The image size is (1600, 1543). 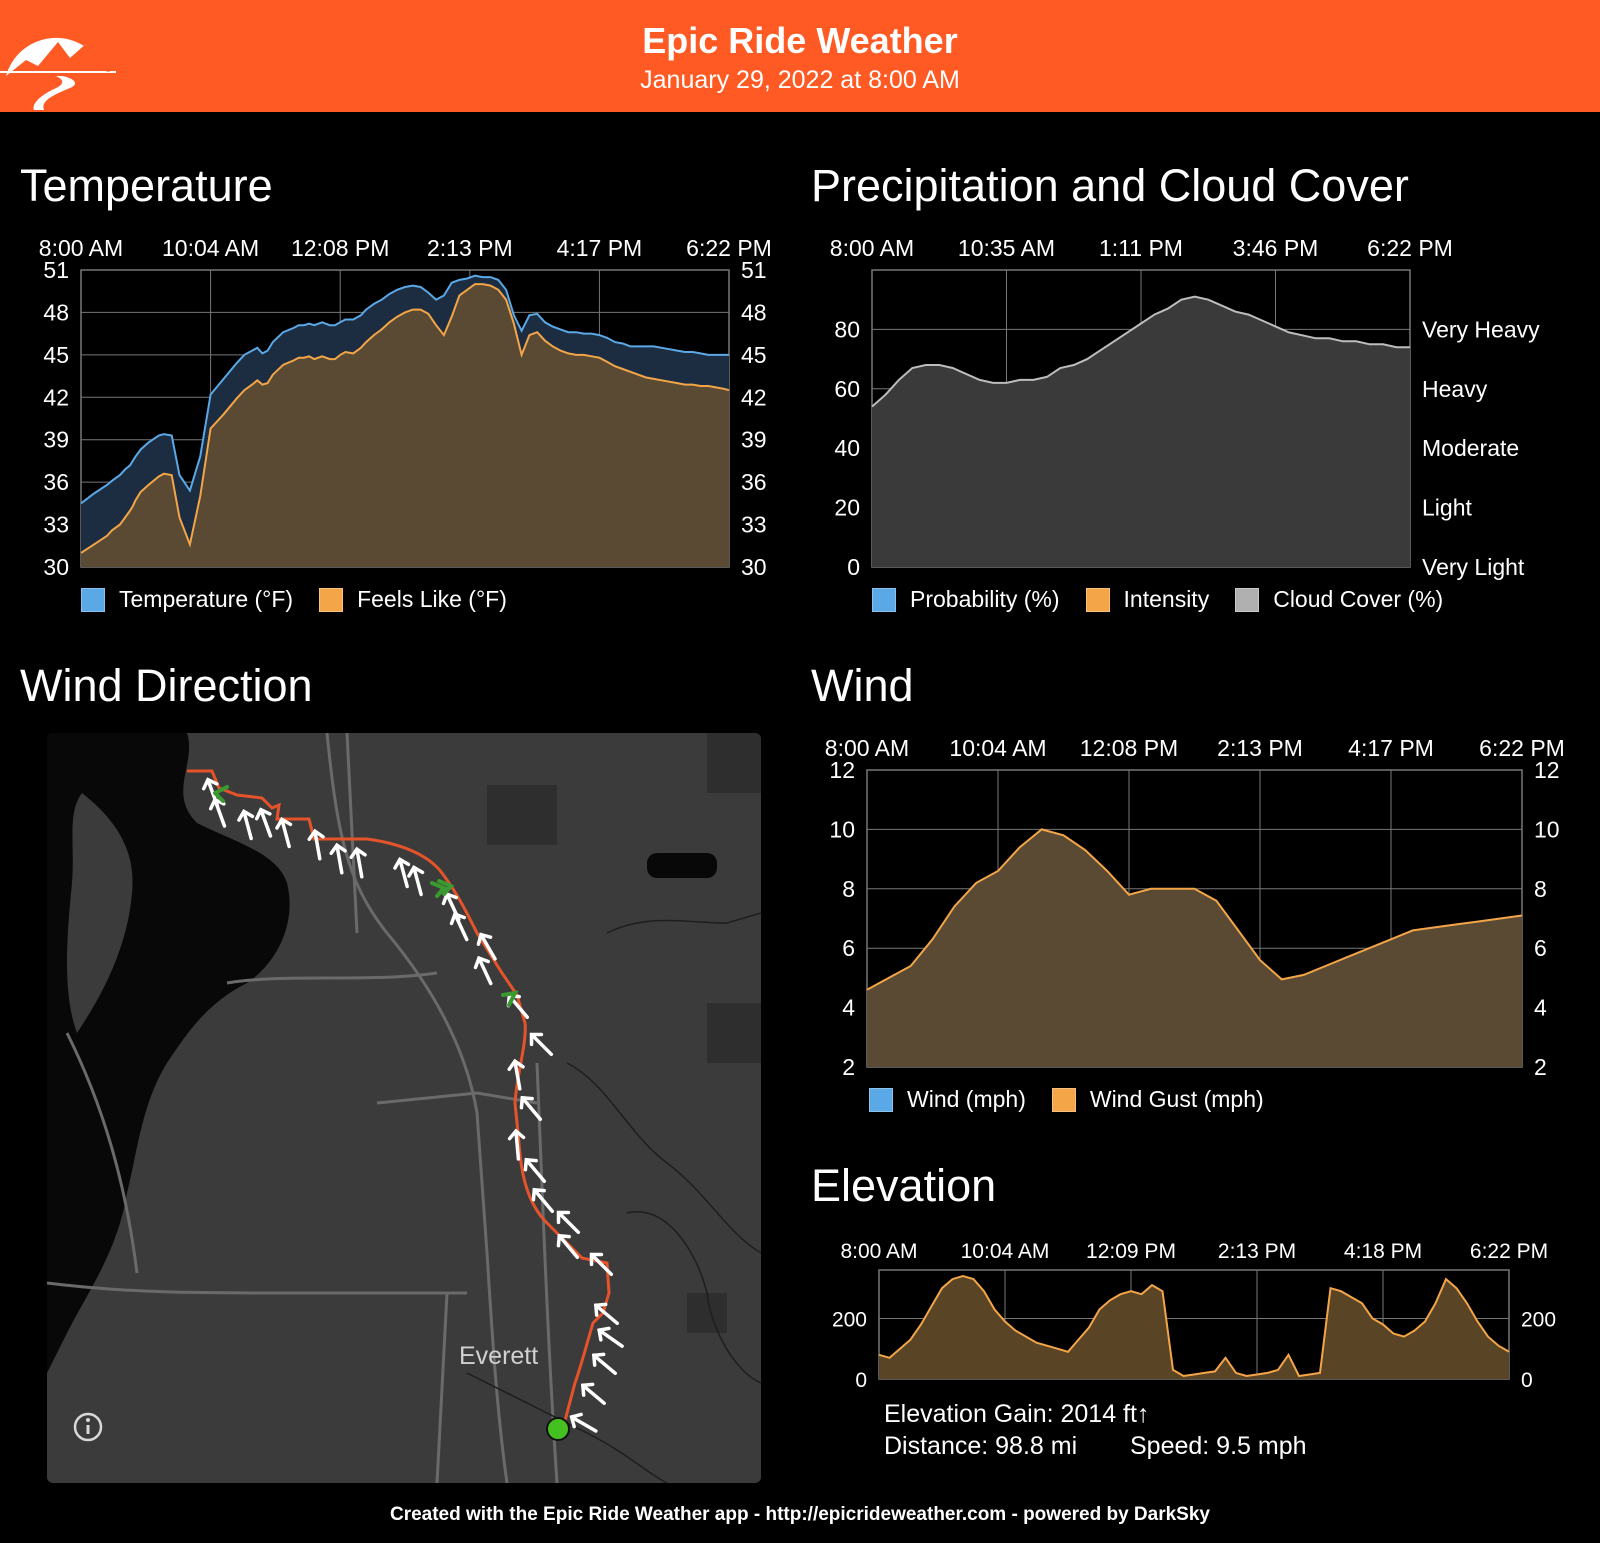 I want to click on x-tick-label: 10:35 AM, so click(x=1006, y=248).